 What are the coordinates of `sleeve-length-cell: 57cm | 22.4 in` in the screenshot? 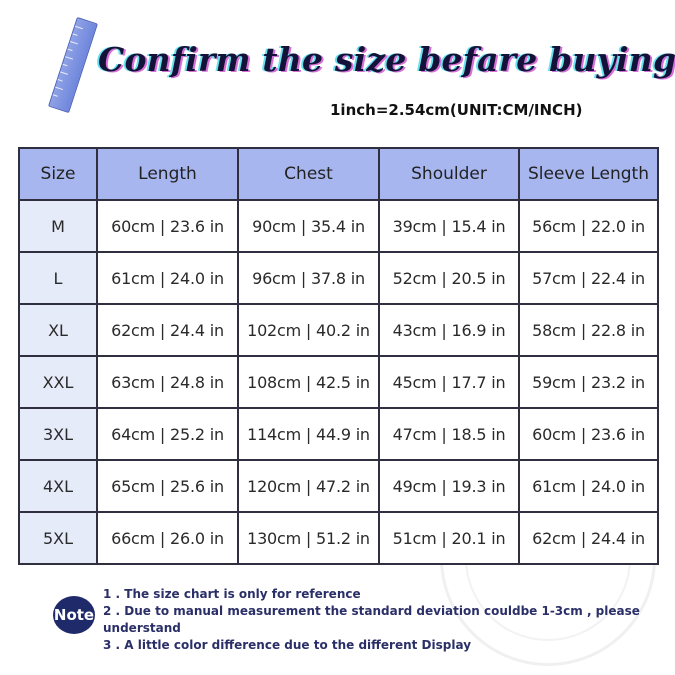 It's located at (588, 278).